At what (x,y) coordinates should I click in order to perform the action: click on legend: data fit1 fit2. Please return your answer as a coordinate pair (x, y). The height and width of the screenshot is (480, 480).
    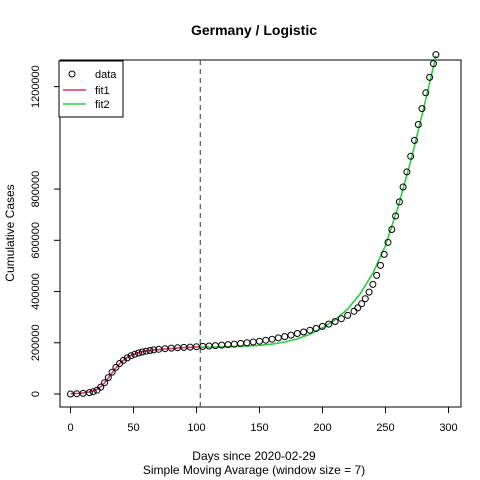
    Looking at the image, I should click on (91, 89).